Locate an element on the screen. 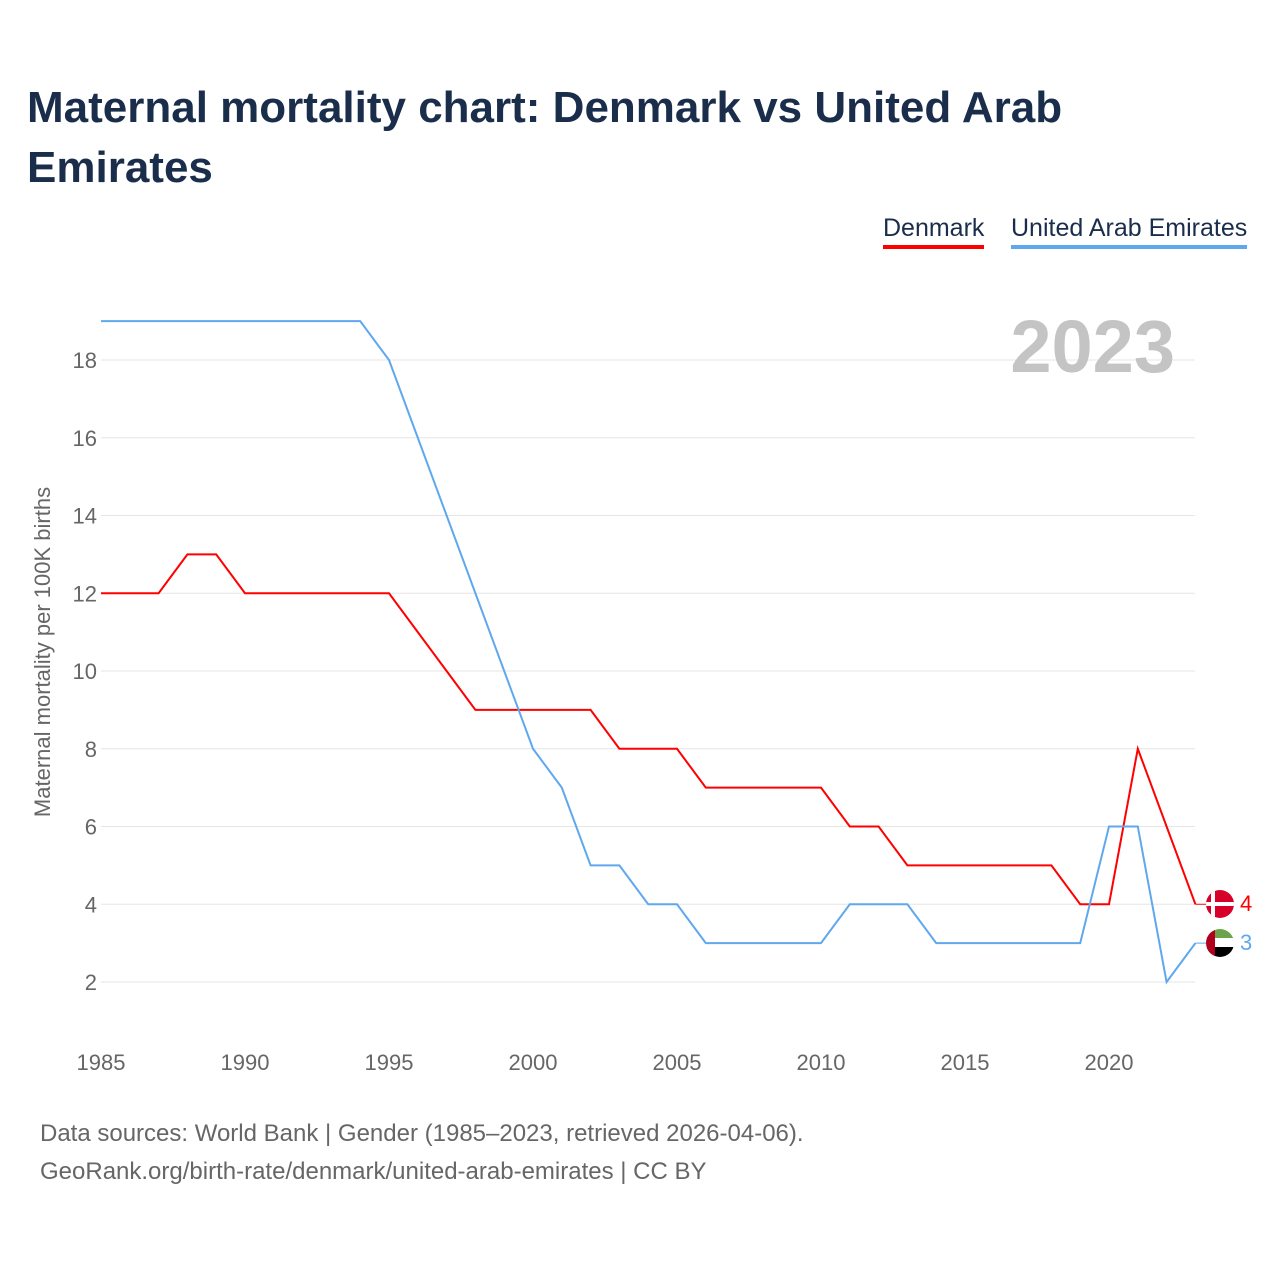 The image size is (1280, 1280). x-tick-label: 1995 is located at coordinates (389, 1062).